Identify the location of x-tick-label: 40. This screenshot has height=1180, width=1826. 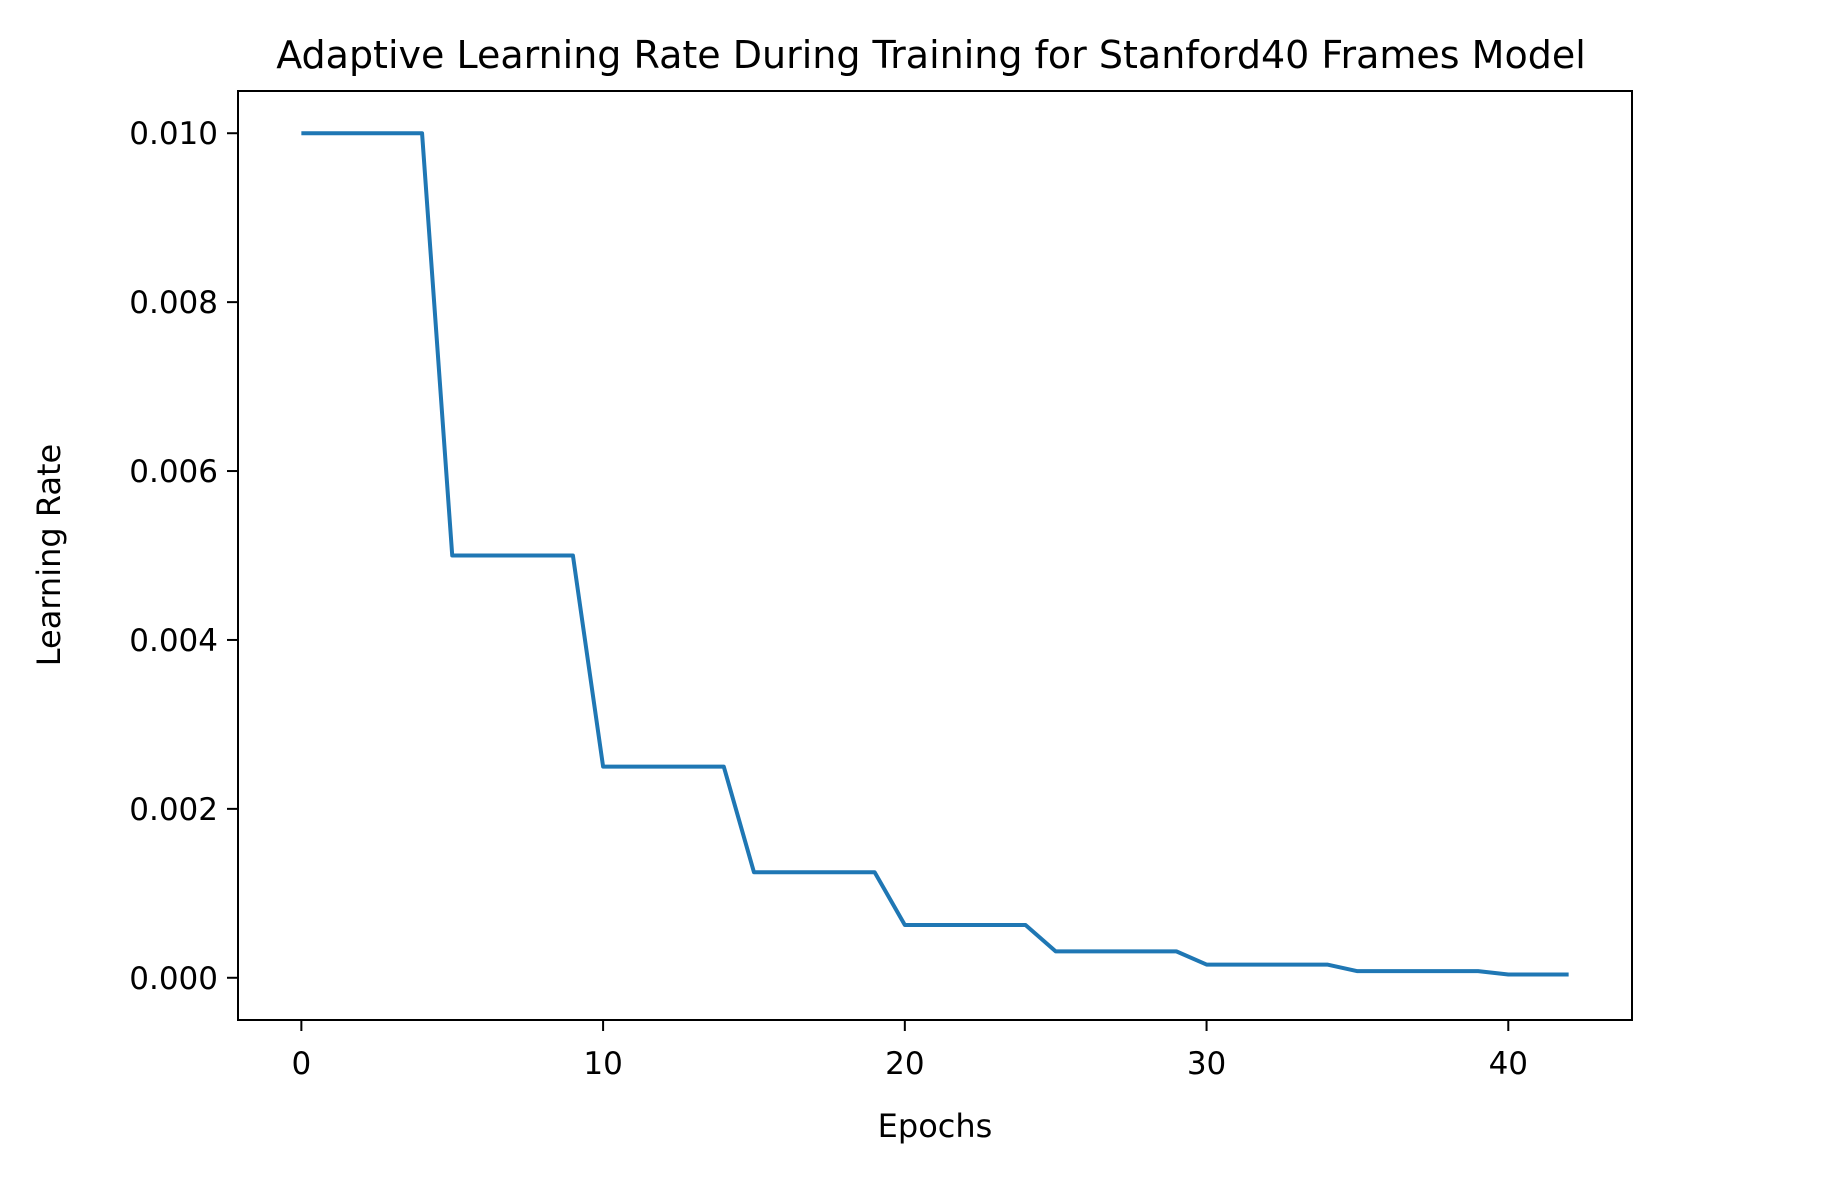
(1508, 1064).